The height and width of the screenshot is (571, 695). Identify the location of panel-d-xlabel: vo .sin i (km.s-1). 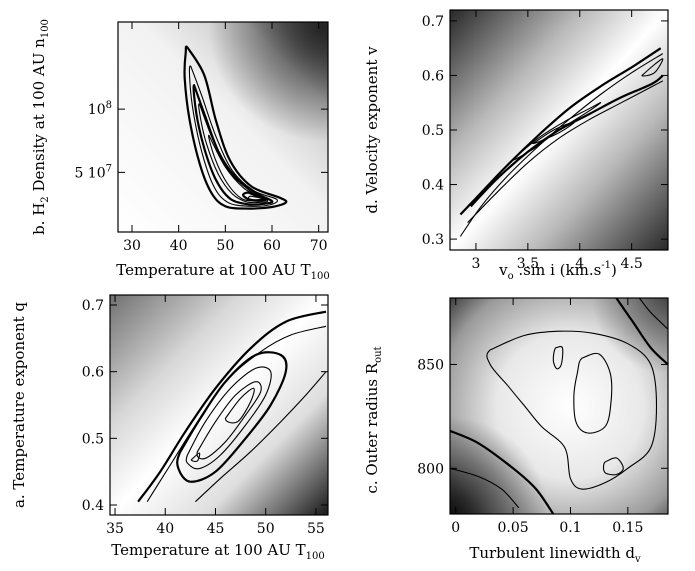
(557, 271).